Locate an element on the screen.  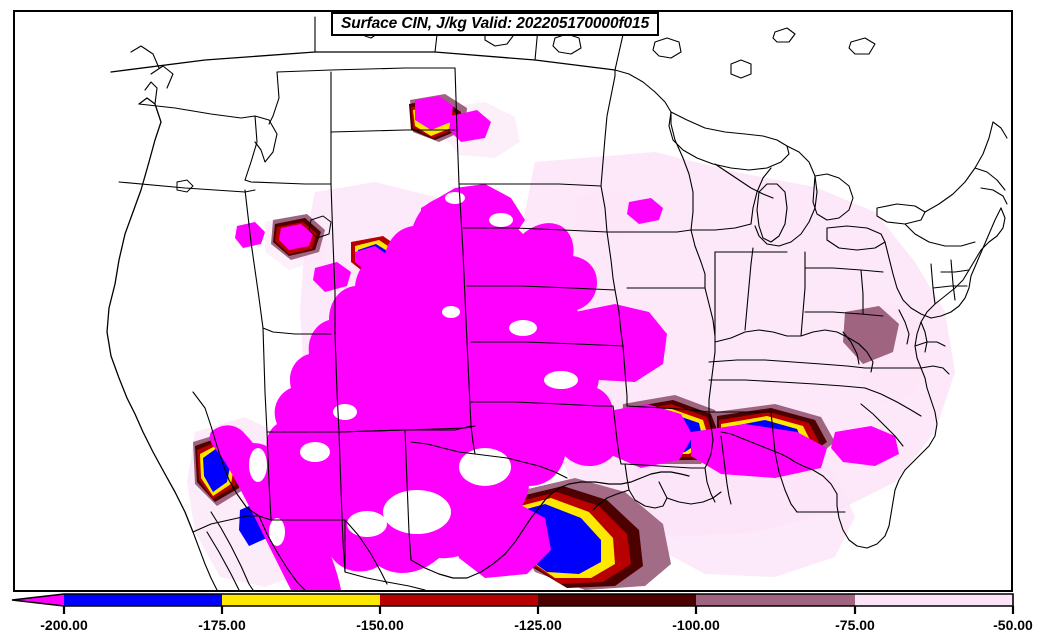
colorbar-segment-red is located at coordinates (459, 600).